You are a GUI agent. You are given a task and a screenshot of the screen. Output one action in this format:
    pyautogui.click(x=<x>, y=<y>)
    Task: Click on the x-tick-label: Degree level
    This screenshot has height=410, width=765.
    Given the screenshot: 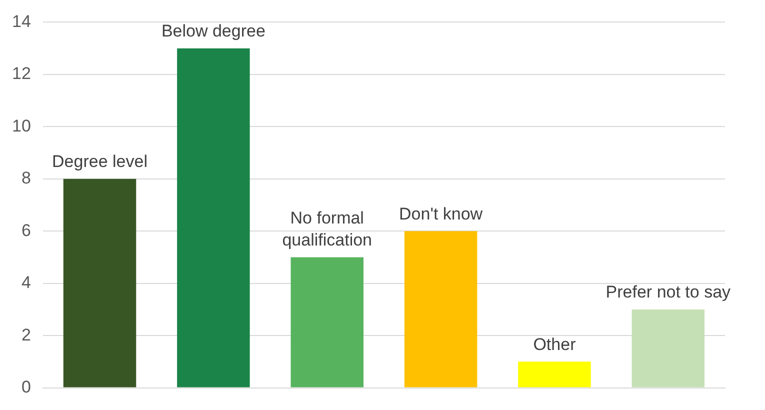 What is the action you would take?
    pyautogui.click(x=100, y=162)
    